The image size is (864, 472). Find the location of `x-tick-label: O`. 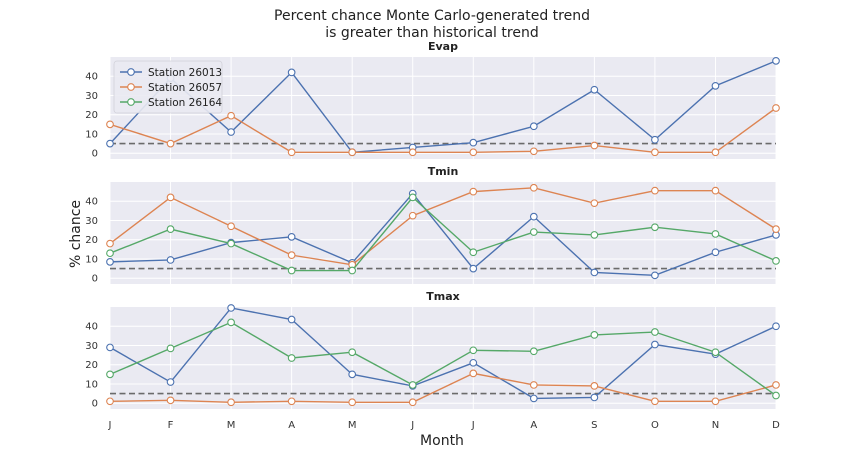

x-tick-label: O is located at coordinates (655, 425).